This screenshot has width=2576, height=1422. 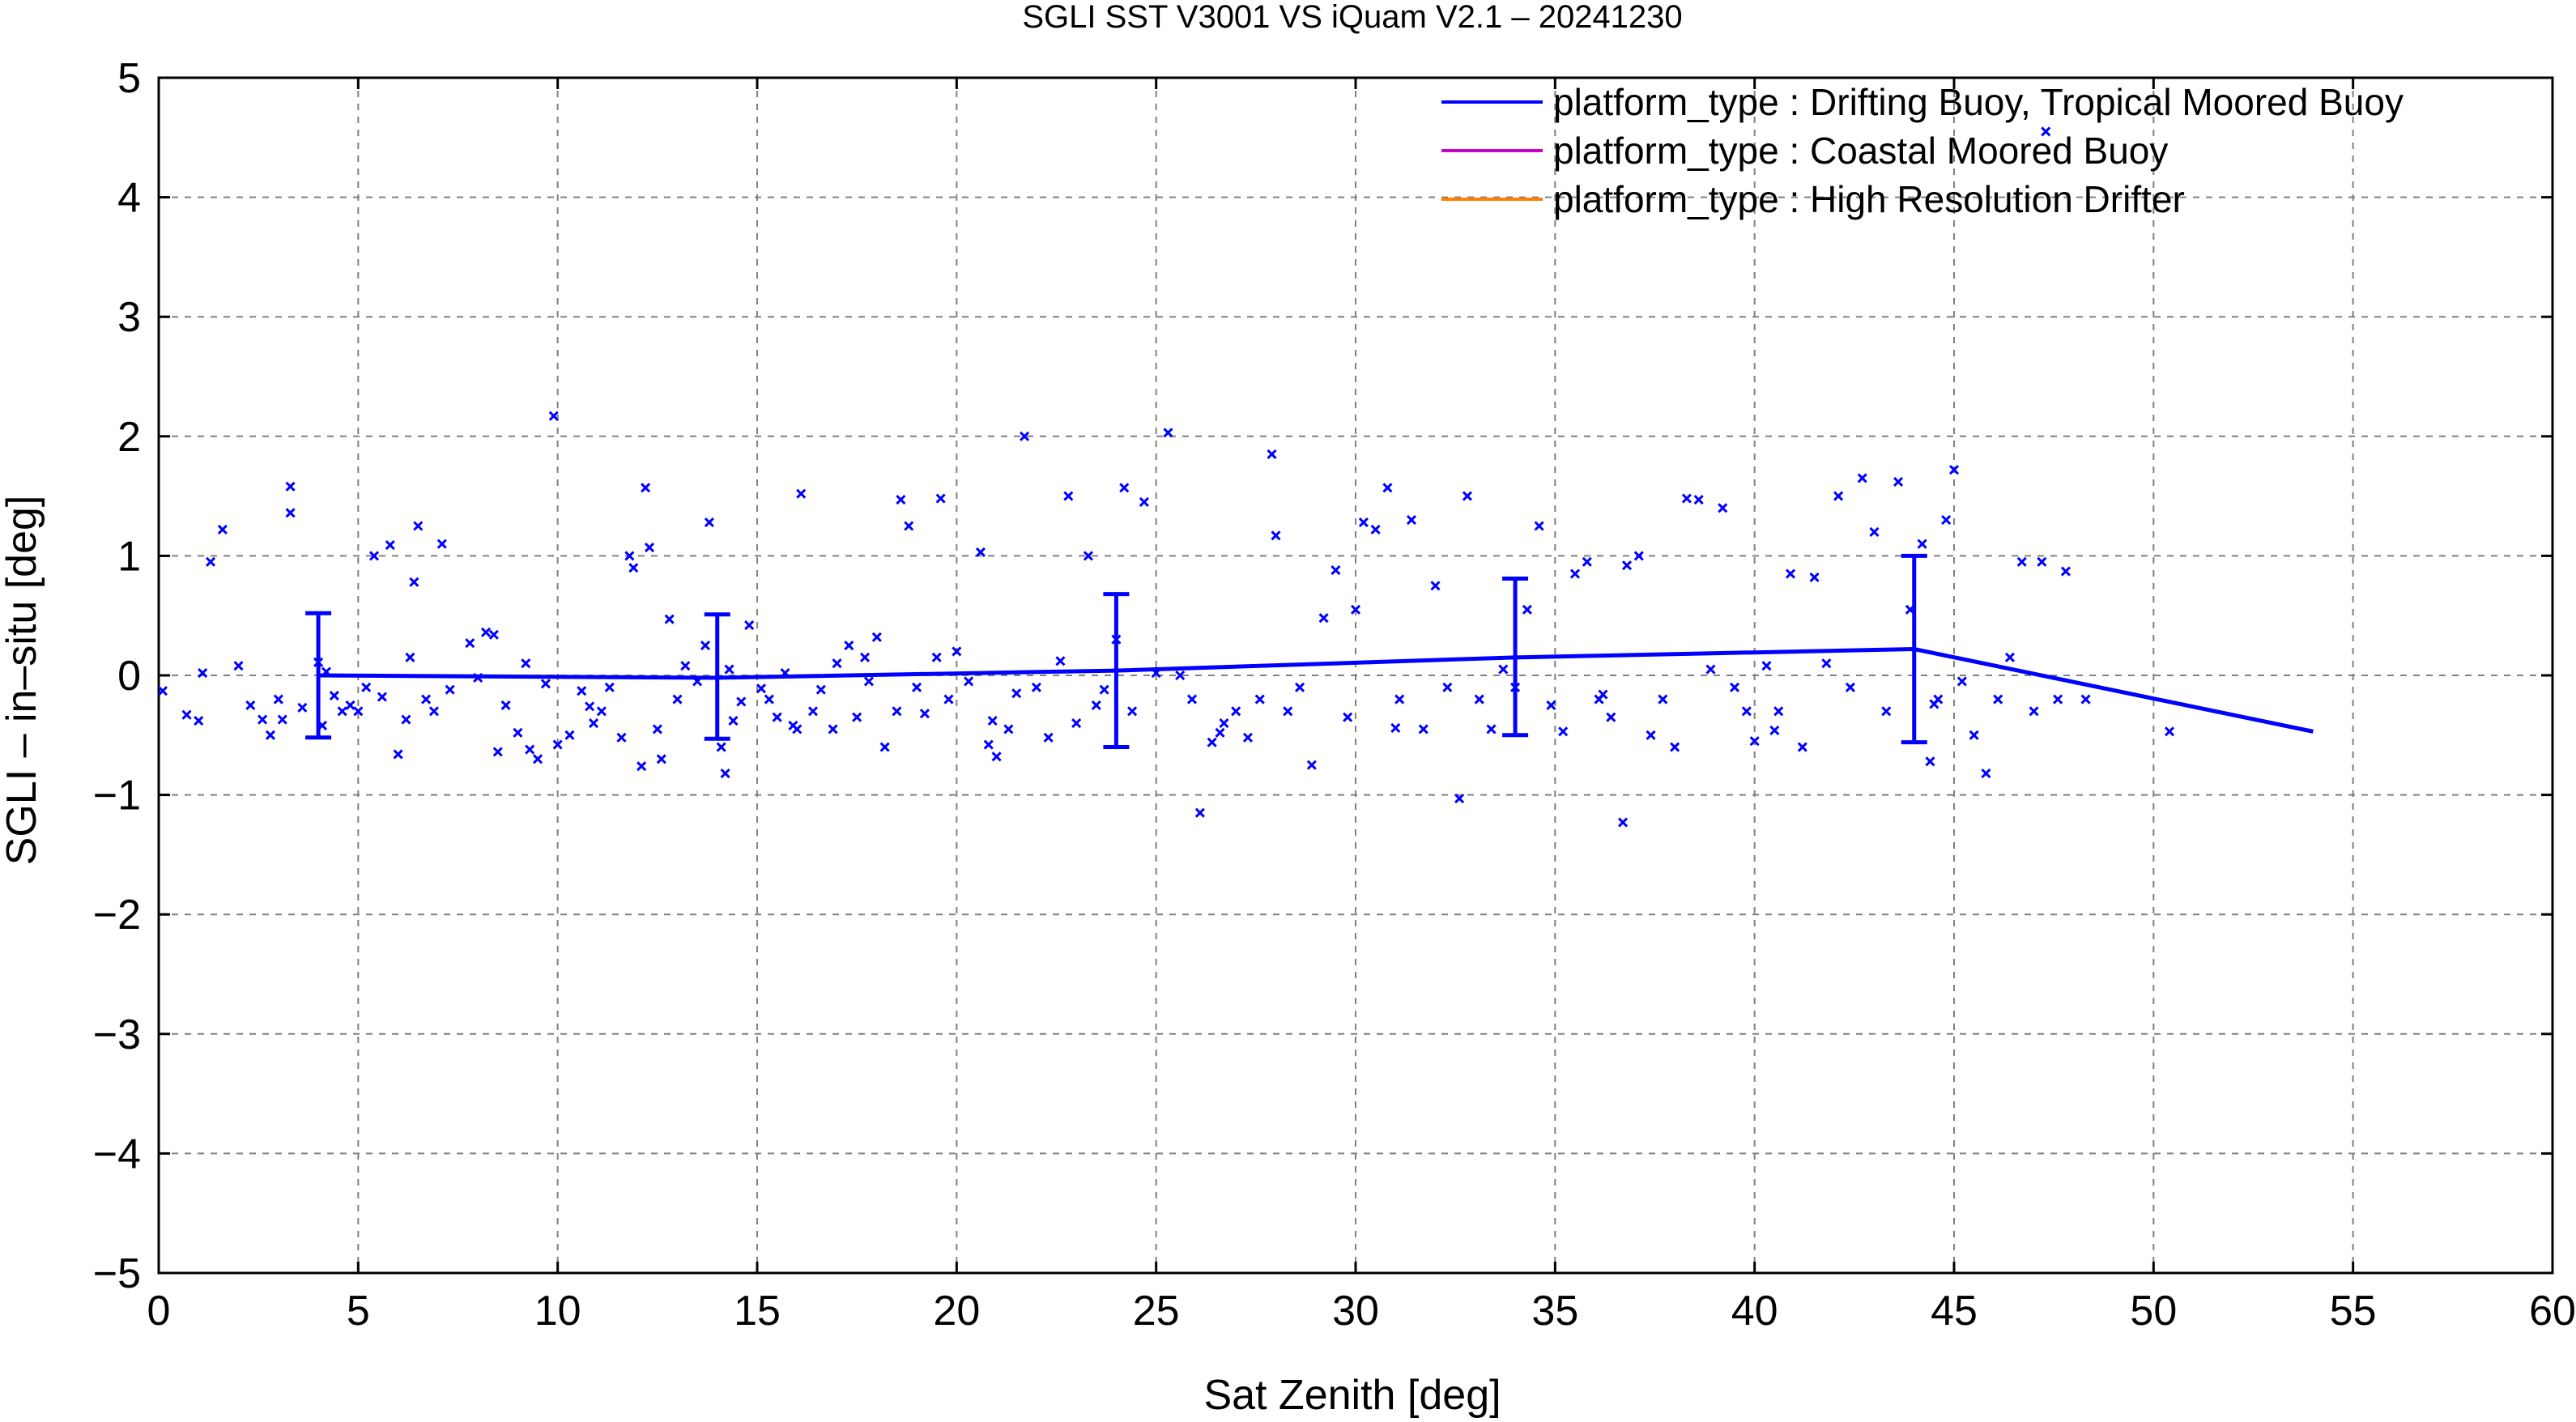 What do you see at coordinates (159, 1311) in the screenshot?
I see `x-tick-label: 0` at bounding box center [159, 1311].